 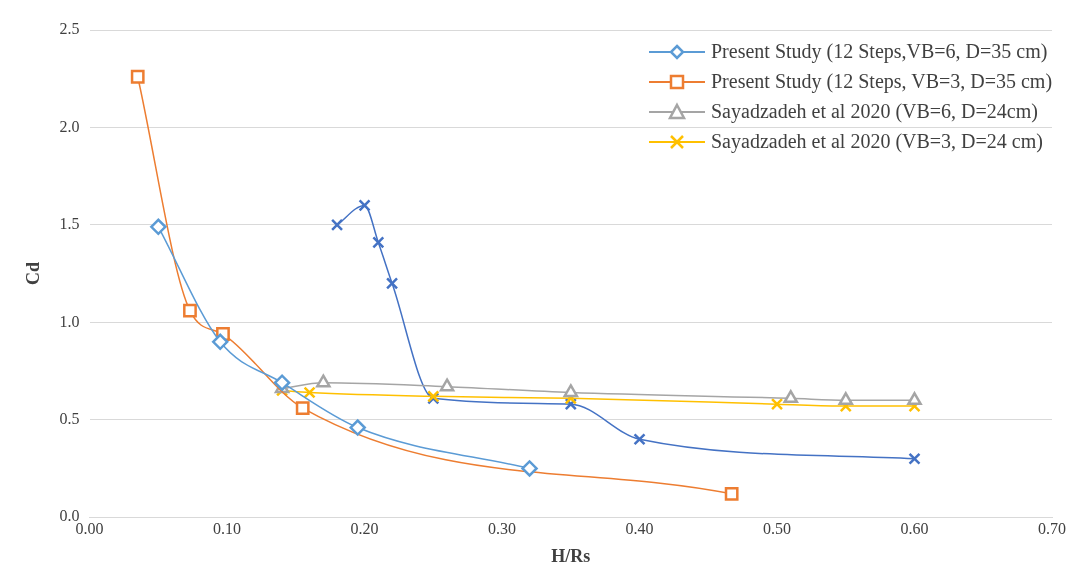 What do you see at coordinates (33, 274) in the screenshot?
I see `y-axis-title: Cd` at bounding box center [33, 274].